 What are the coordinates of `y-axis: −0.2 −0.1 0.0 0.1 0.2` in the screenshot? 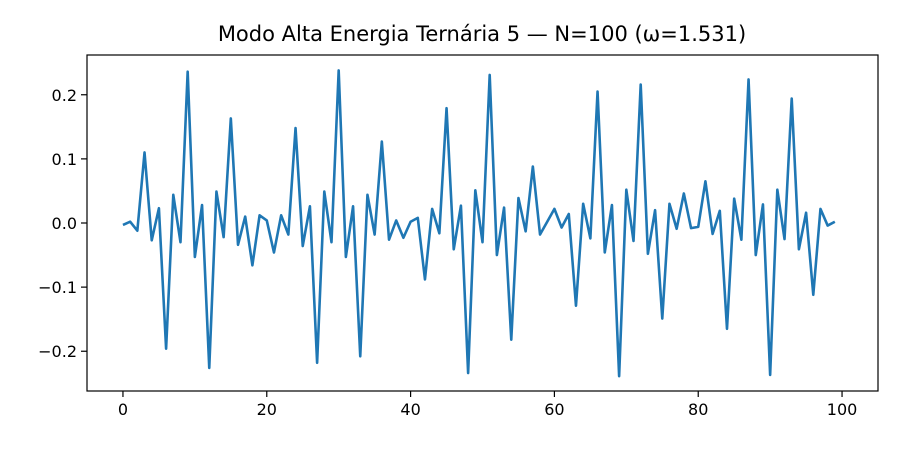 It's located at (62, 223).